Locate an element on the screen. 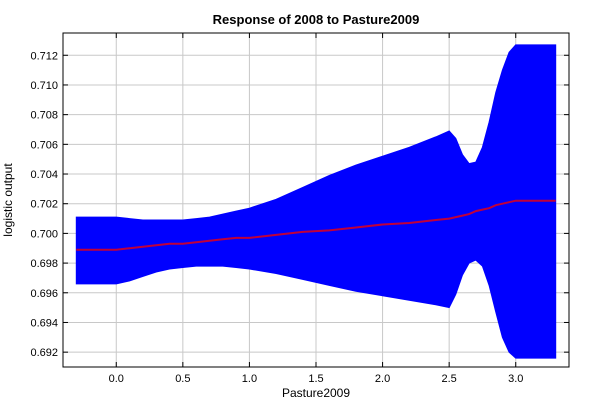 Image resolution: width=600 pixels, height=400 pixels. response-line is located at coordinates (316, 225).